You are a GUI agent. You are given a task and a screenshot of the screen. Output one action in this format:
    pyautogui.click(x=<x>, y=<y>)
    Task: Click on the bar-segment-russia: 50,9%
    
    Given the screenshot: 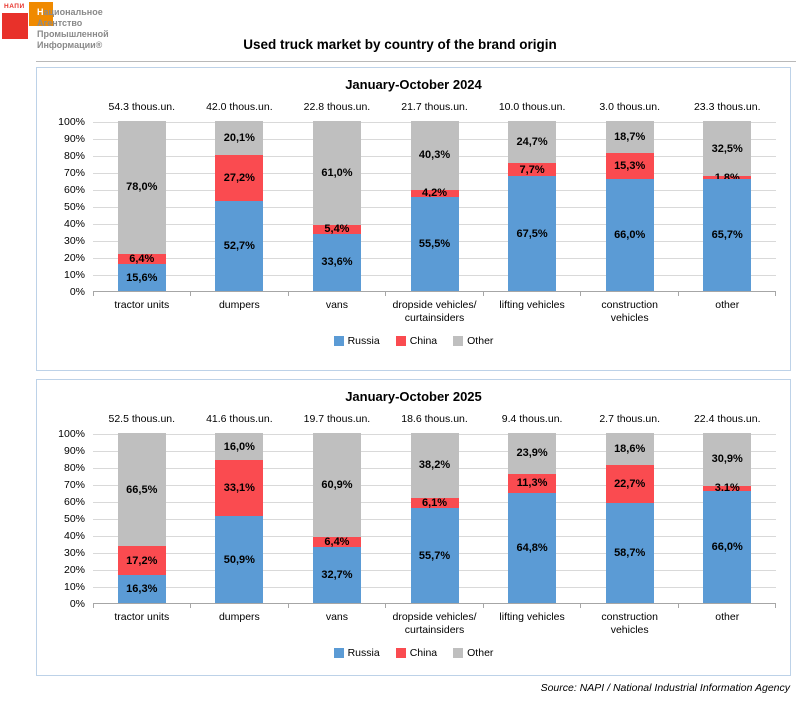 What is the action you would take?
    pyautogui.click(x=239, y=559)
    